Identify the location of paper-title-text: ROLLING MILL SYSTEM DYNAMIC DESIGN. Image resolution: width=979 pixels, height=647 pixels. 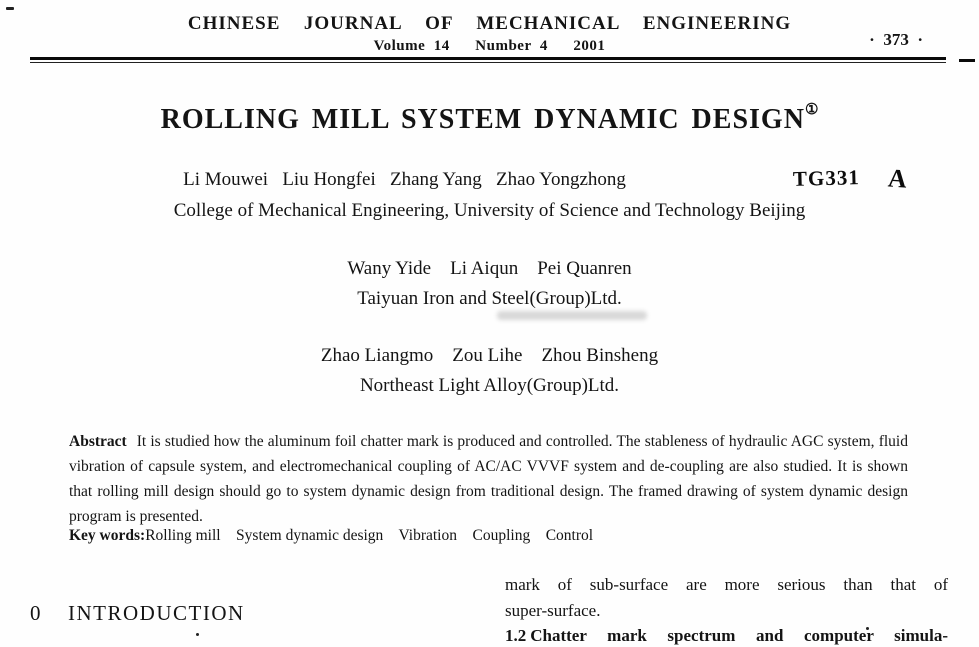
(482, 119).